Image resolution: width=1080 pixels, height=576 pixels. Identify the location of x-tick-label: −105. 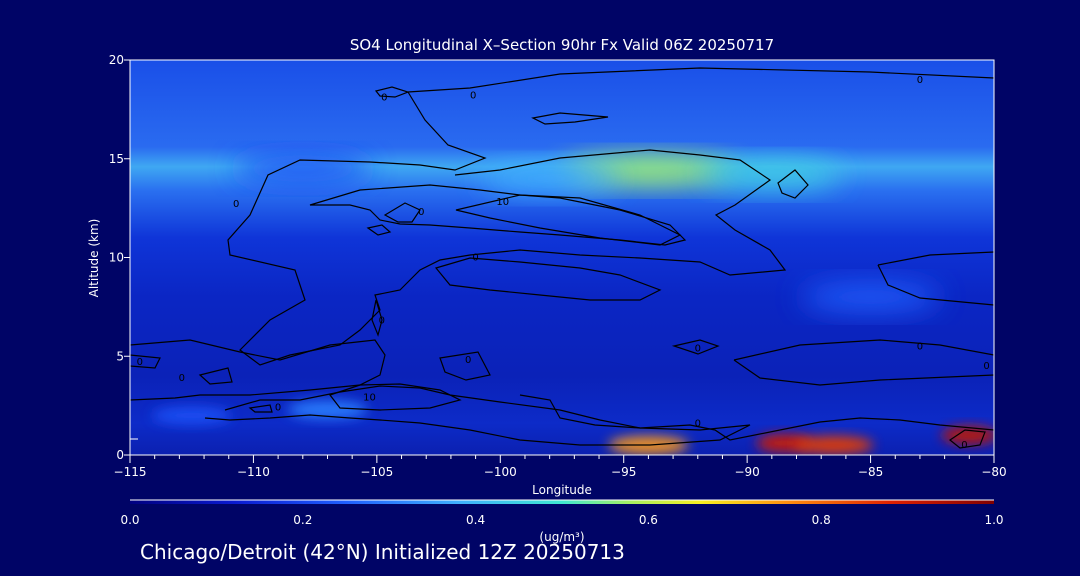
(376, 472).